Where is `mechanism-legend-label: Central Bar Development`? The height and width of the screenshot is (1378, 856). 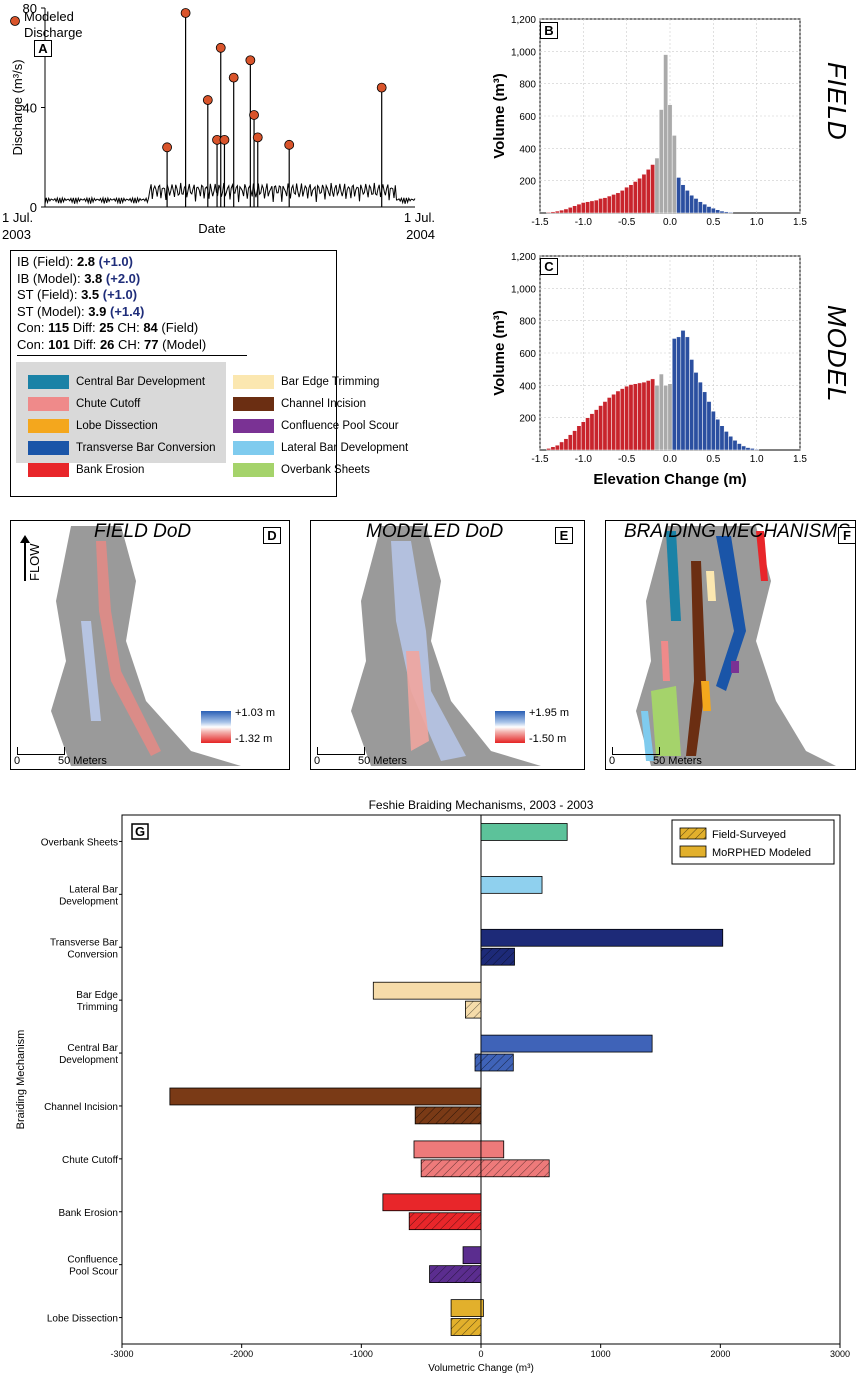
mechanism-legend-label: Central Bar Development is located at coordinates (141, 382).